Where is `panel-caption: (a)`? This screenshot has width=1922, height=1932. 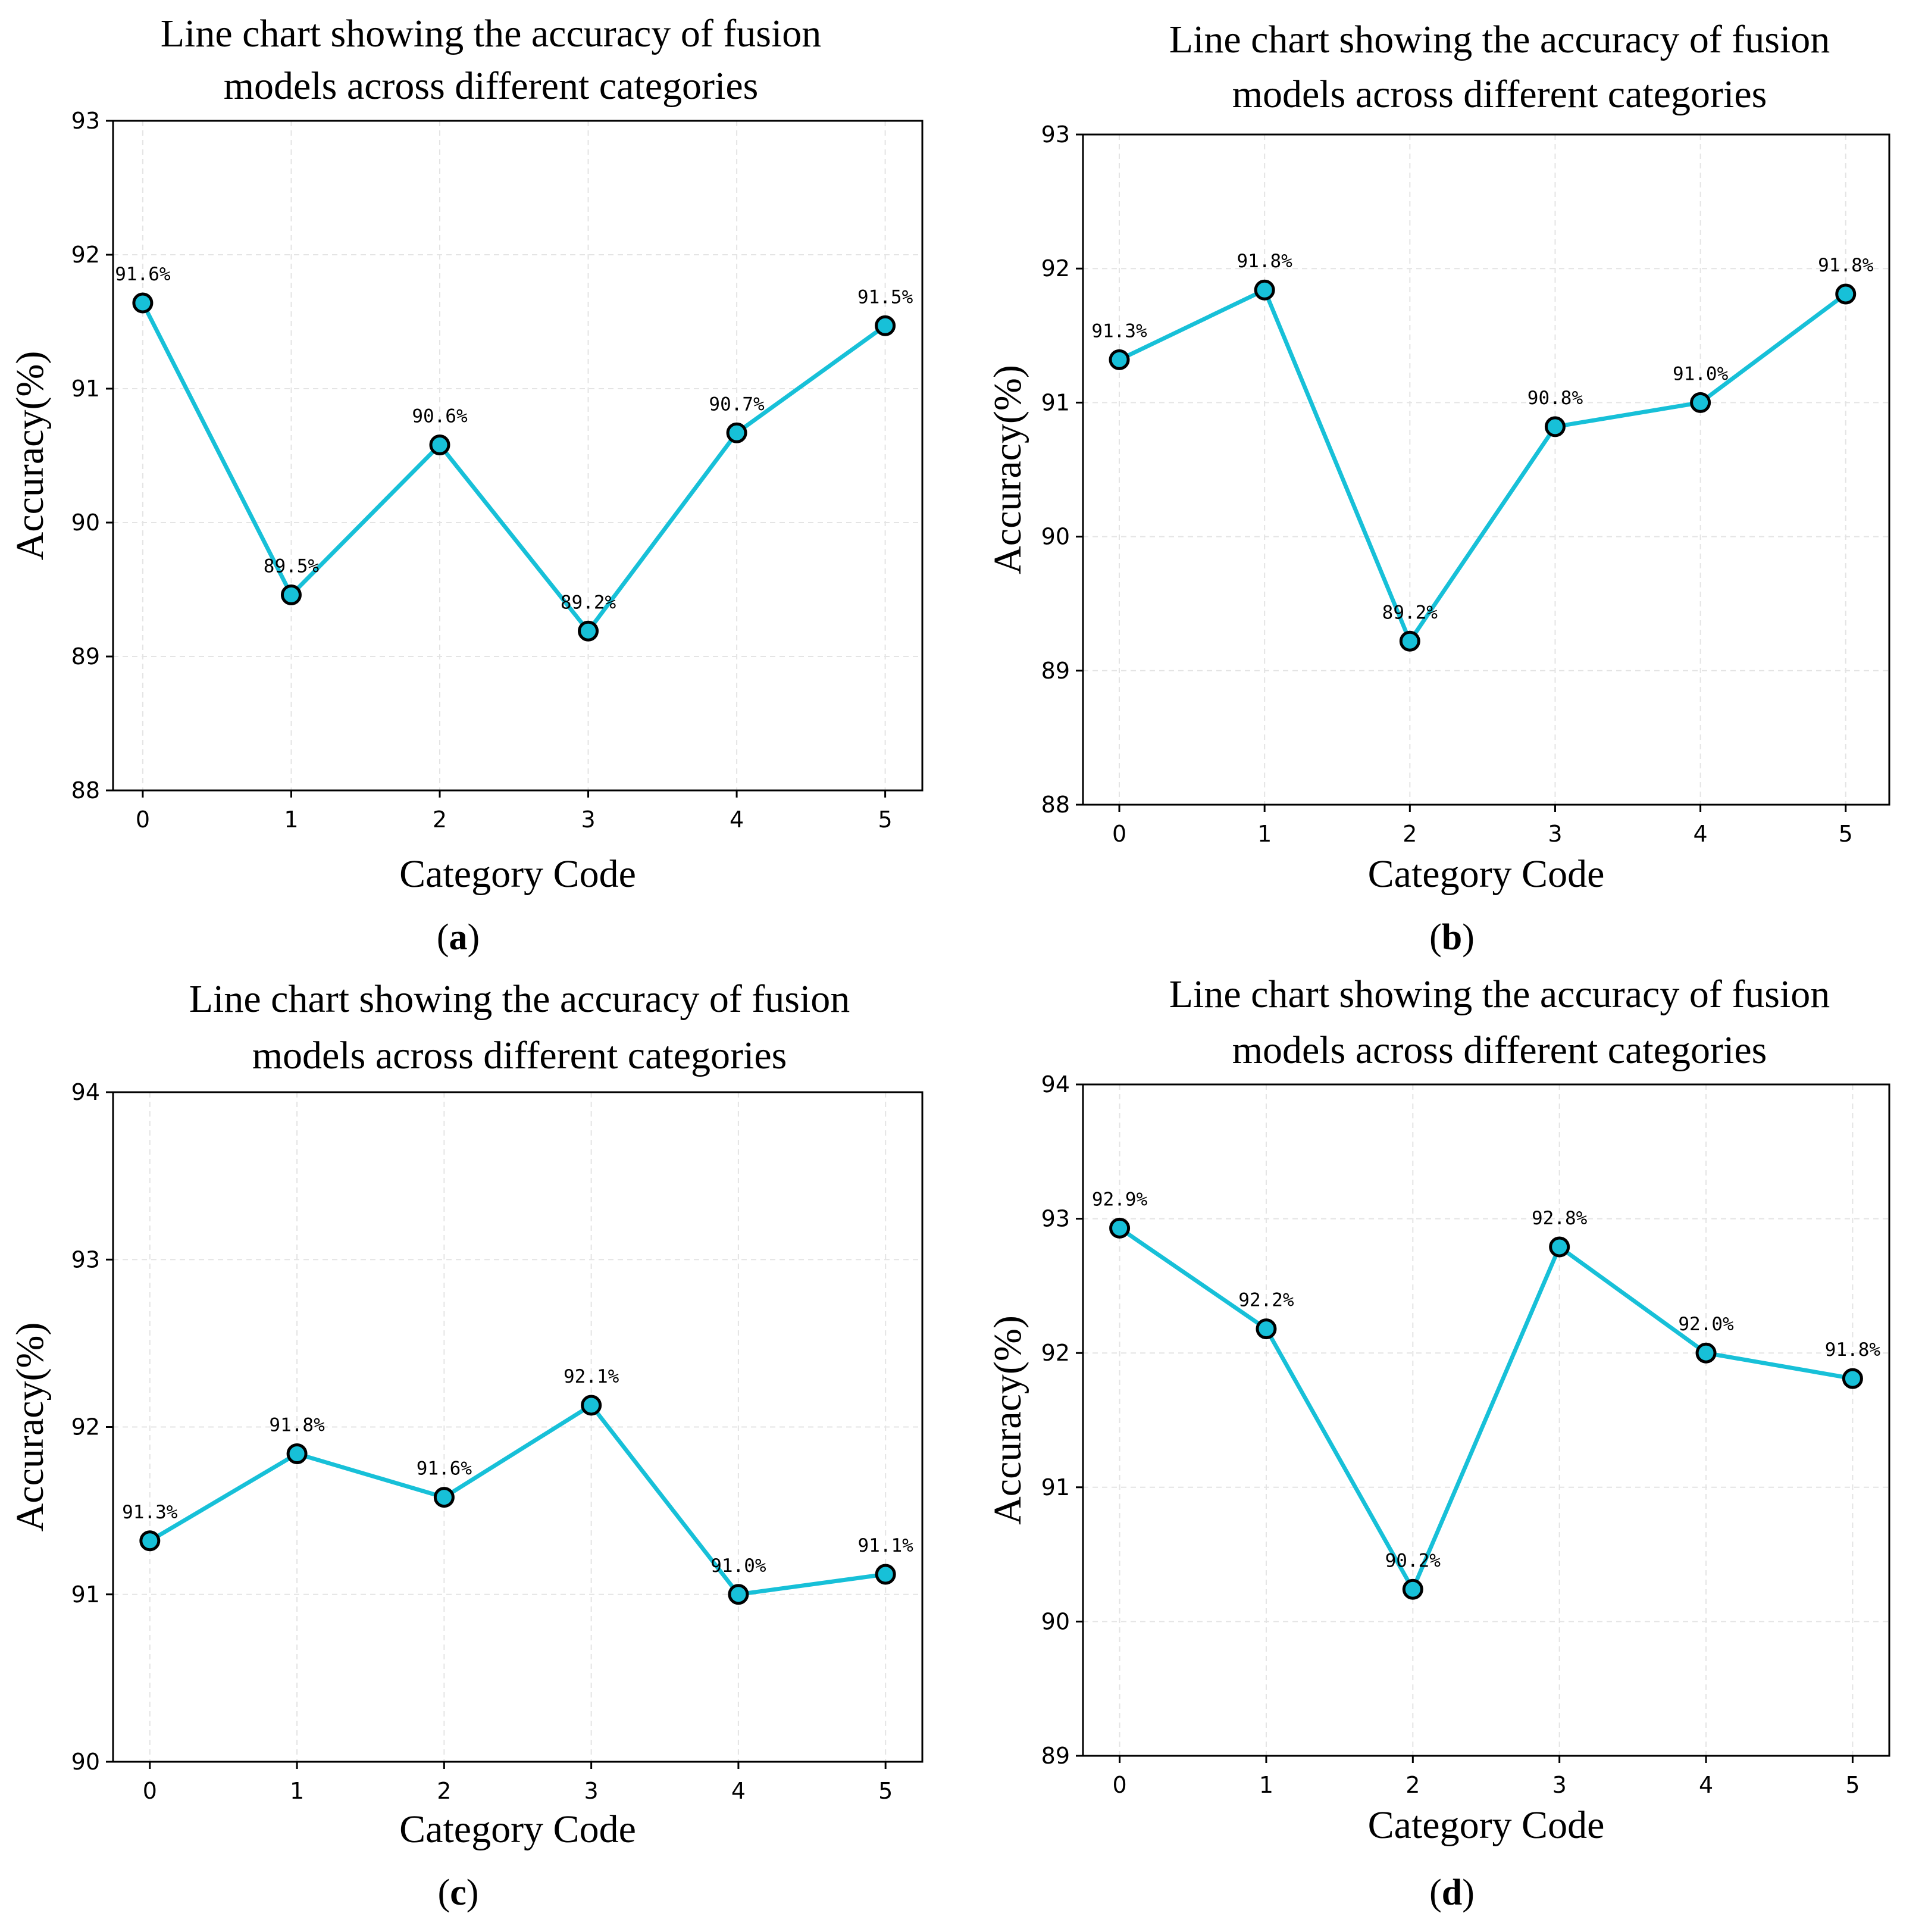 panel-caption: (a) is located at coordinates (459, 937).